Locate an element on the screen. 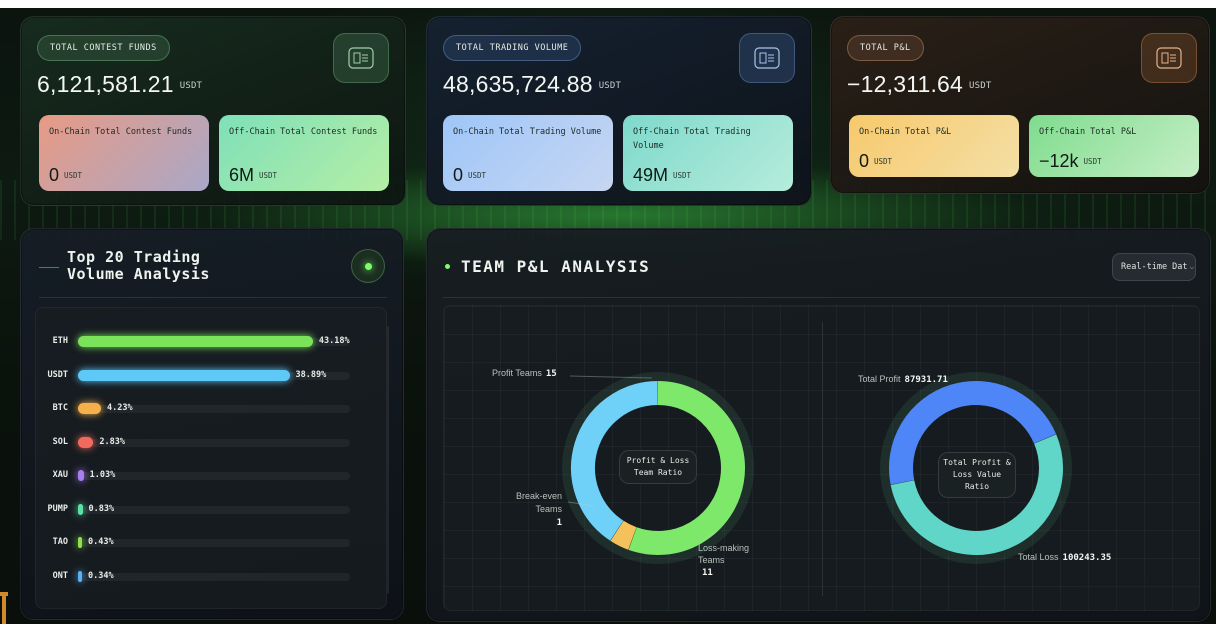 Image resolution: width=1216 pixels, height=632 pixels. contest-funds-pill: TOTAL CONTEST FUNDS is located at coordinates (103, 48).